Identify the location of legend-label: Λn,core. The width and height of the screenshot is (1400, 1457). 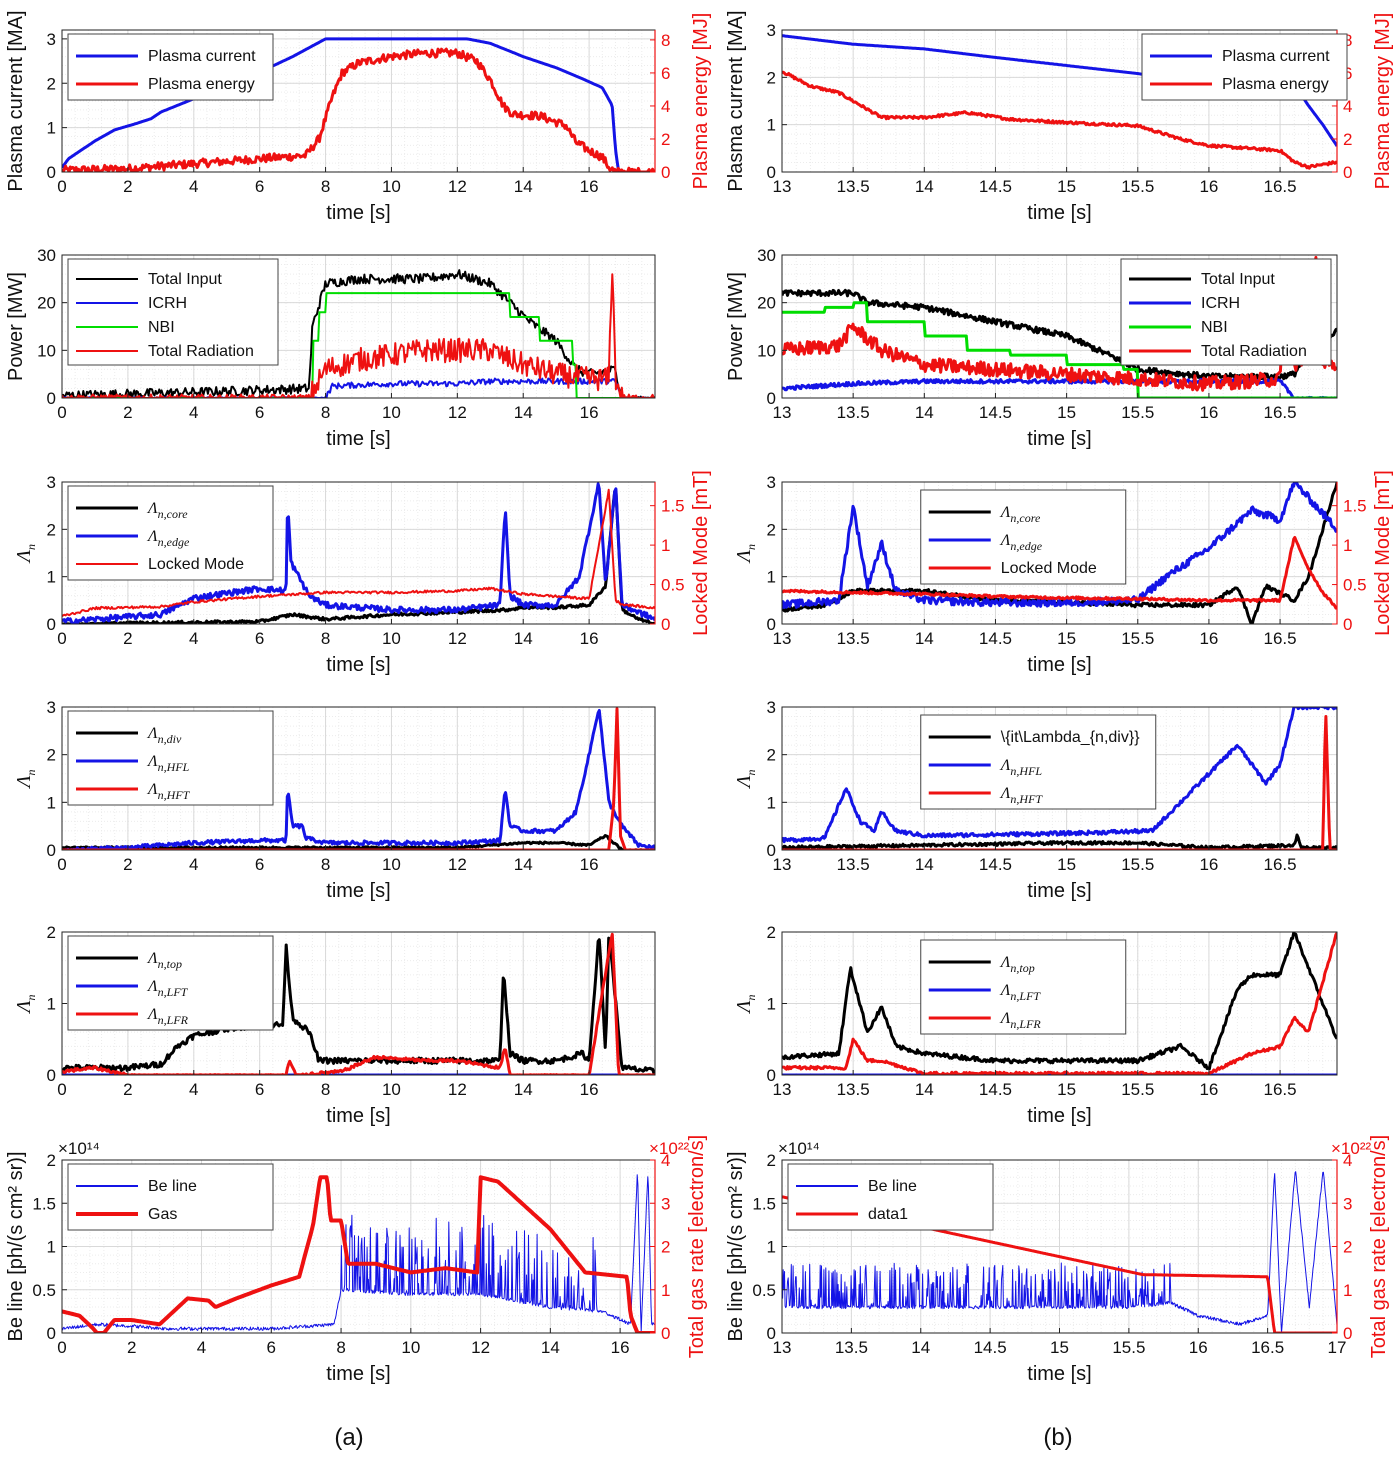
(1020, 514).